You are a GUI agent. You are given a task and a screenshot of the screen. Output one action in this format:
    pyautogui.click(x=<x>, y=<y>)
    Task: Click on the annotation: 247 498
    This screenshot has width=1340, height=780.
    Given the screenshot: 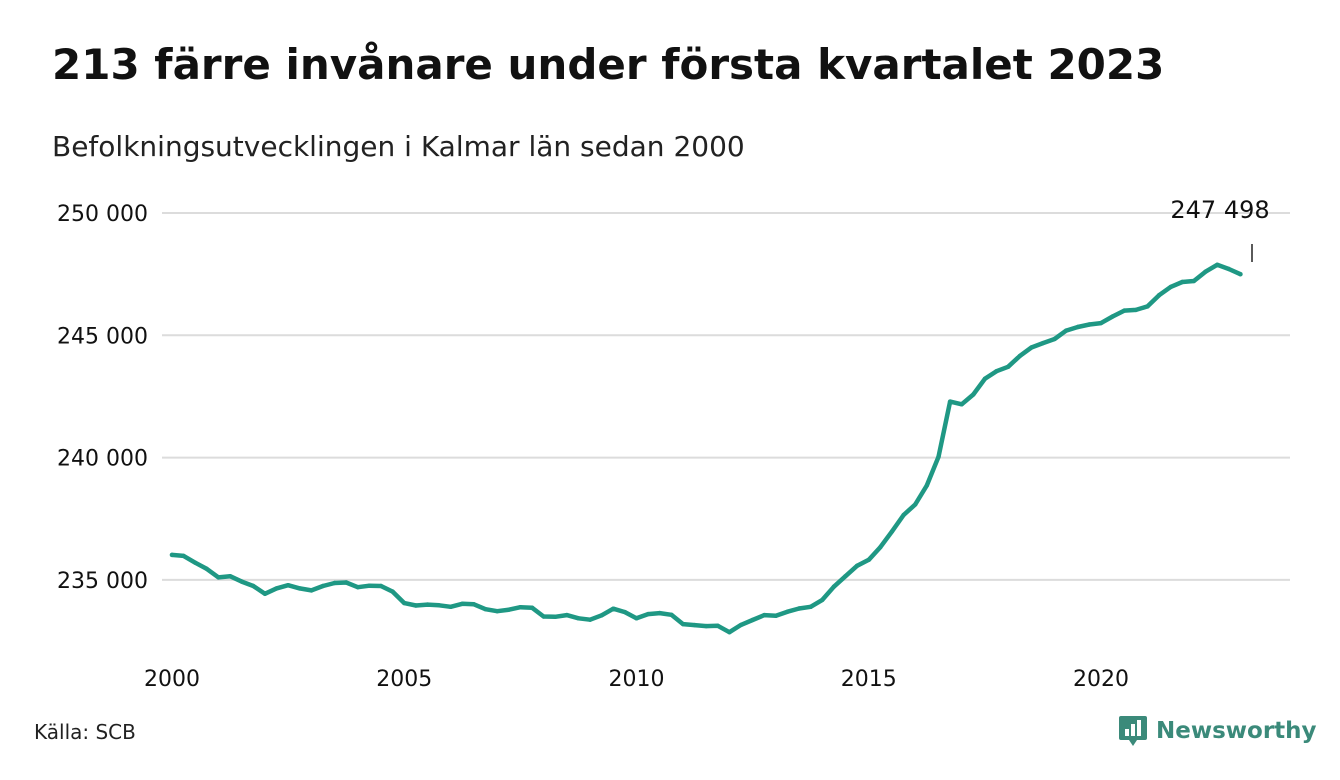 What is the action you would take?
    pyautogui.click(x=1220, y=229)
    